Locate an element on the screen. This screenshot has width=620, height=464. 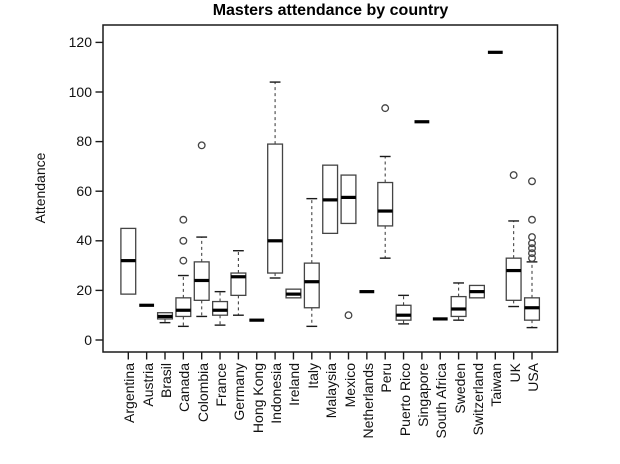
y-tick-label-120: 120 is located at coordinates (80, 41).